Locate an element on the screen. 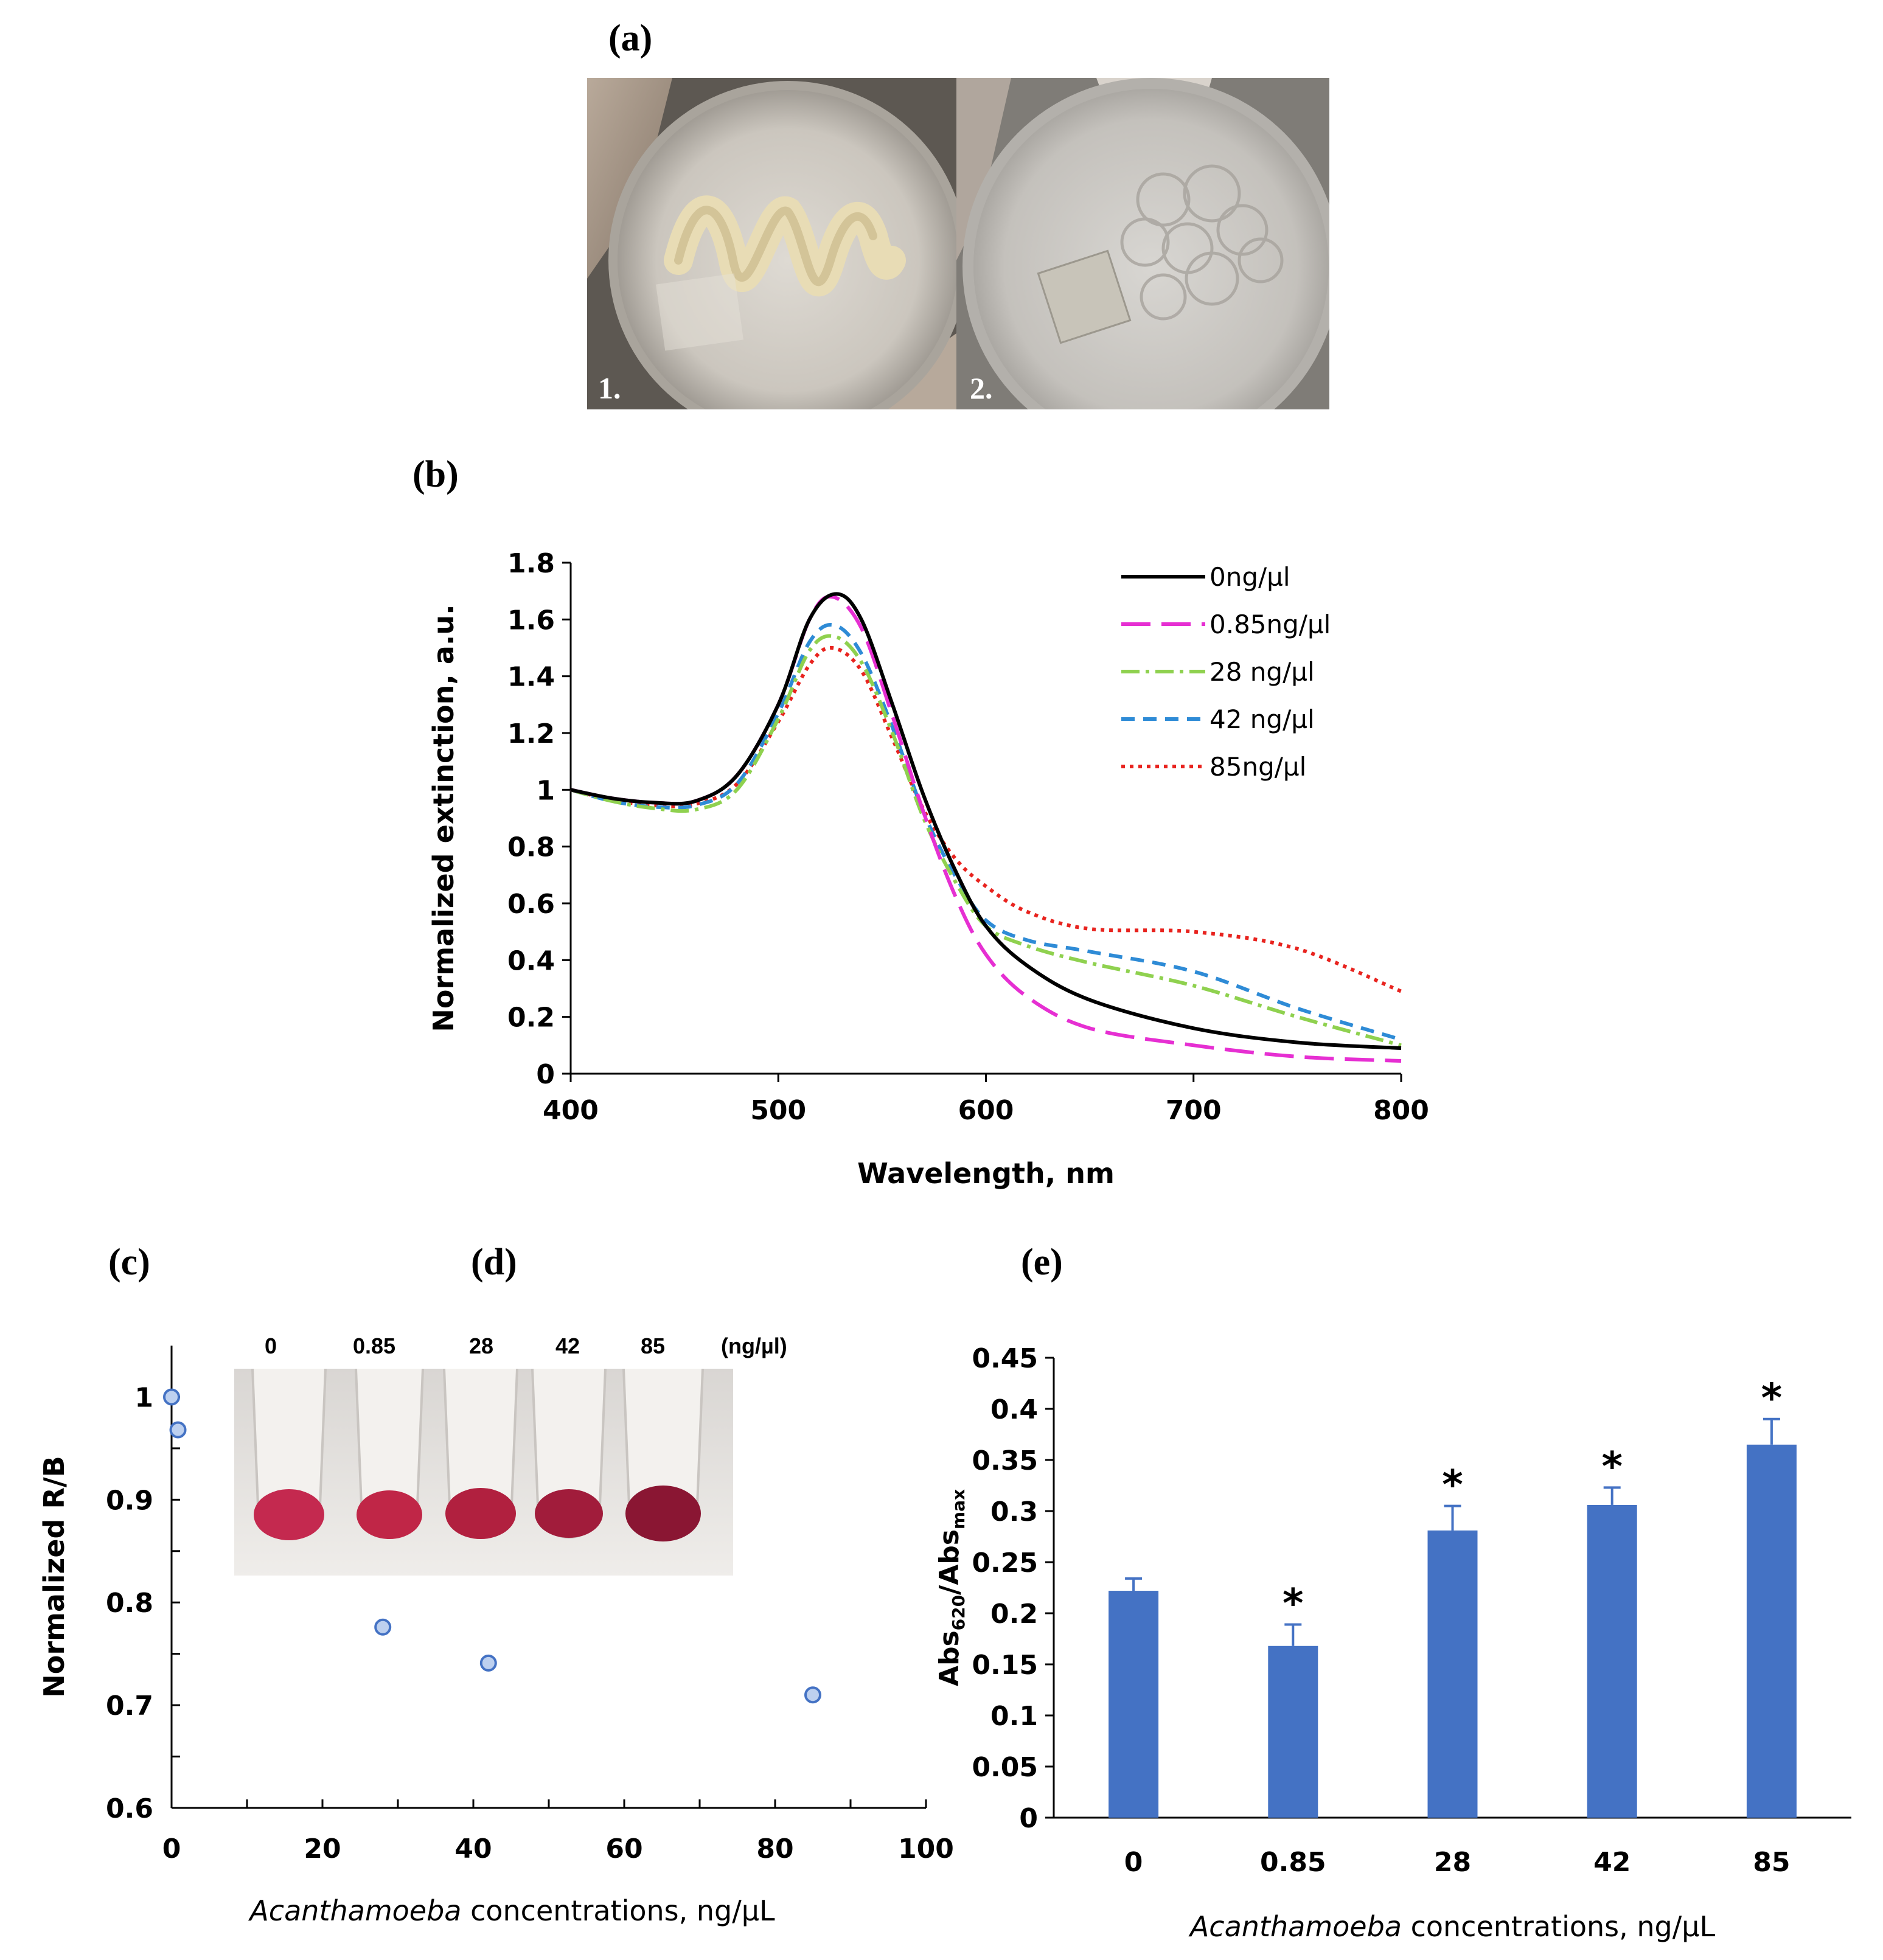 This screenshot has height=1960, width=1883. legend-label: 0ng/µl is located at coordinates (1250, 577).